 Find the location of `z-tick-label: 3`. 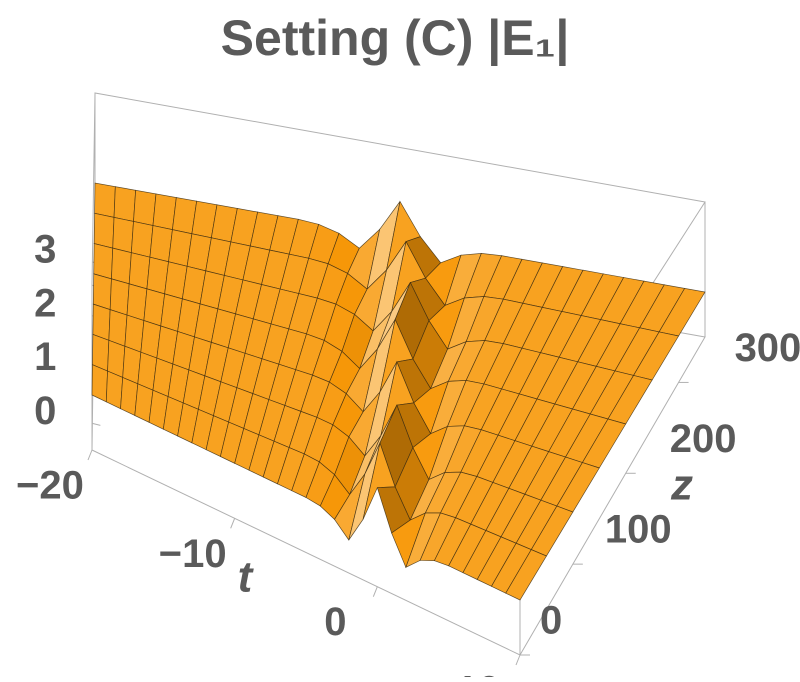

z-tick-label: 3 is located at coordinates (45, 250).